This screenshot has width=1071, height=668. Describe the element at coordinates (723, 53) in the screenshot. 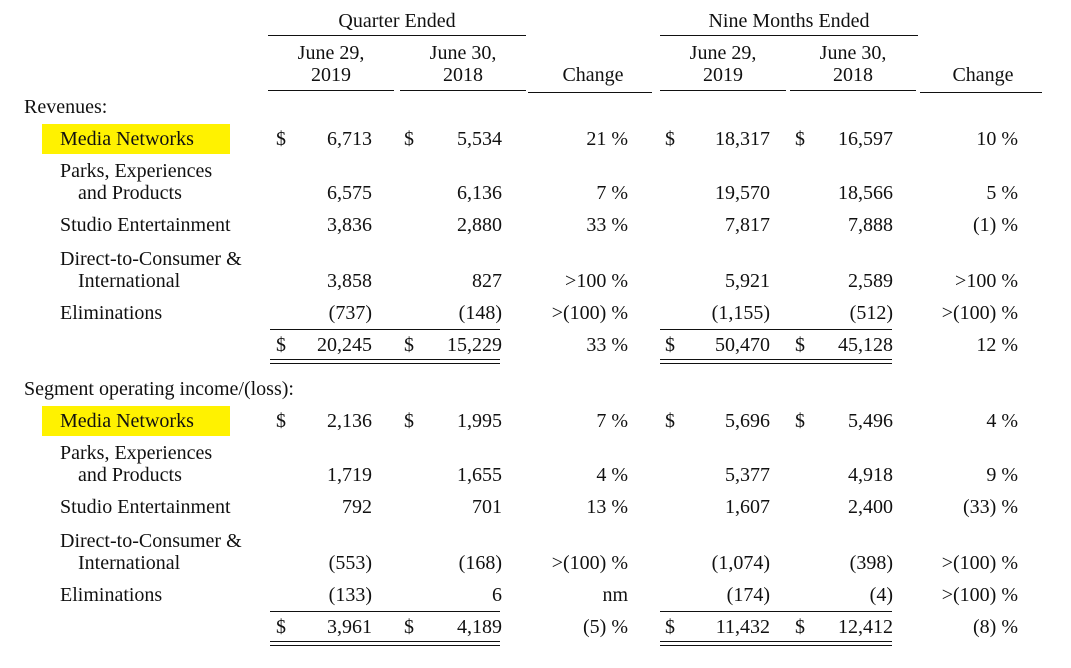

I see `header-n-col1-line1: June 29,` at that location.